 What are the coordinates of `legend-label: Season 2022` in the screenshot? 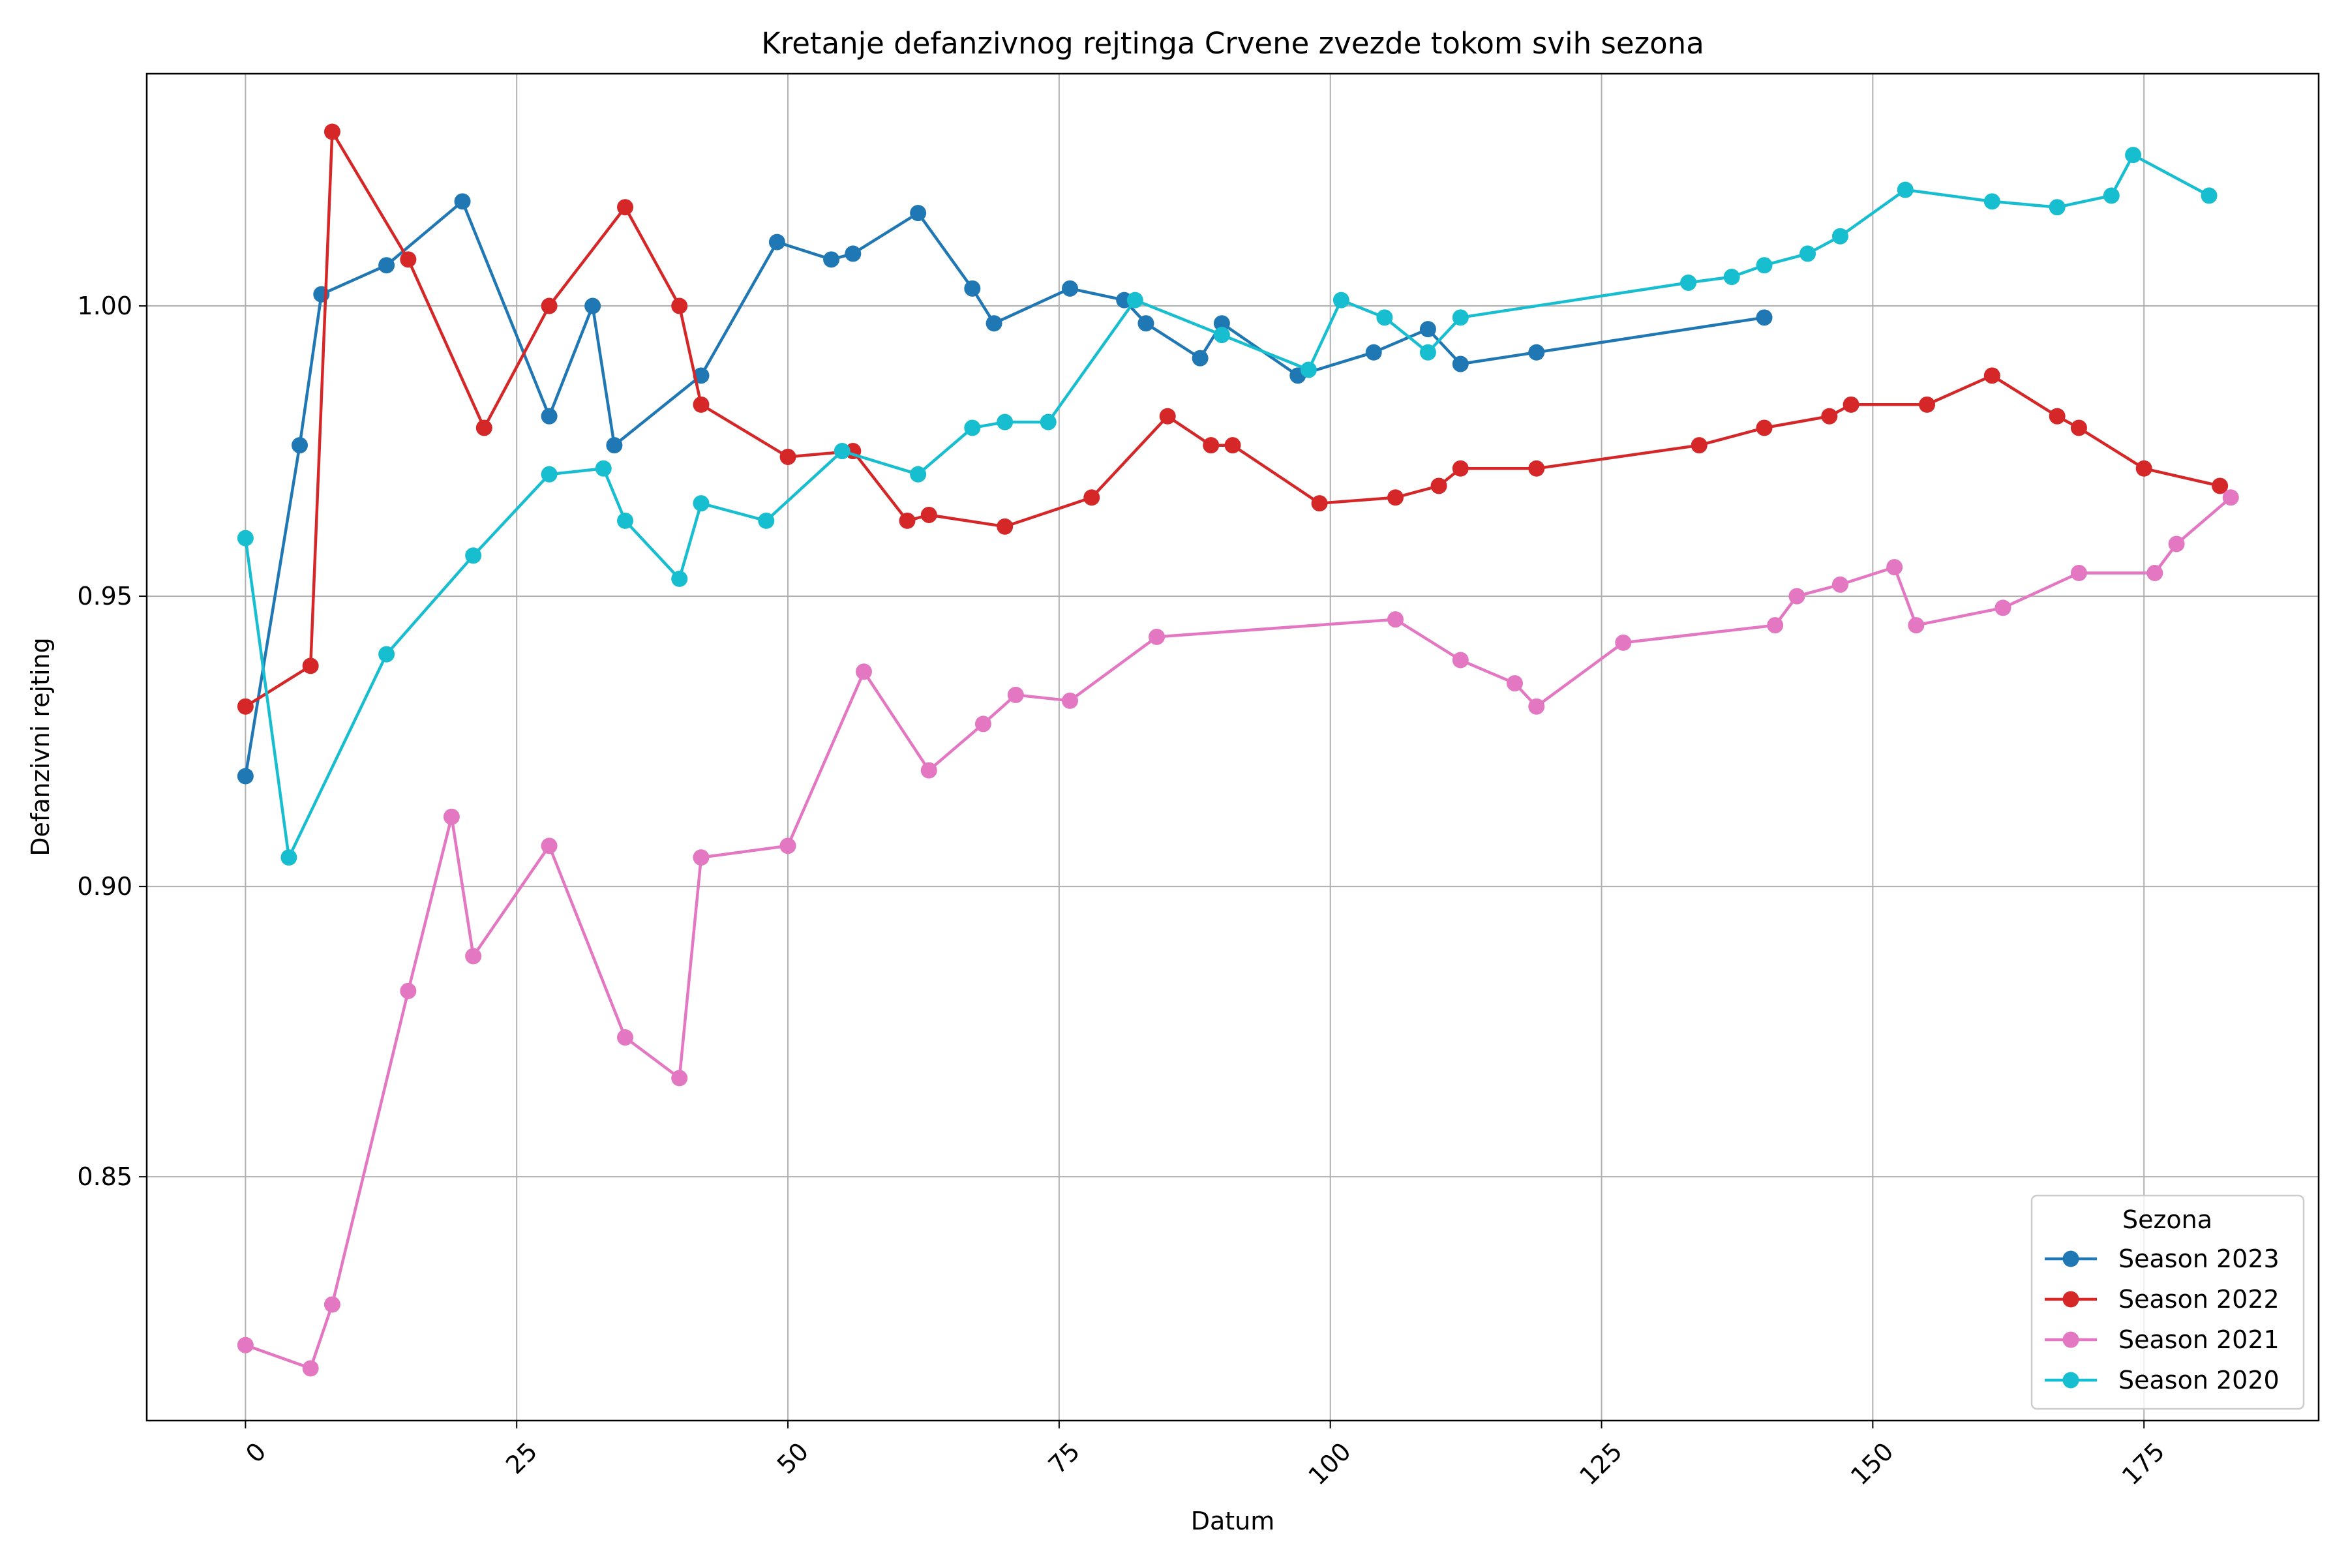 It's located at (2199, 1299).